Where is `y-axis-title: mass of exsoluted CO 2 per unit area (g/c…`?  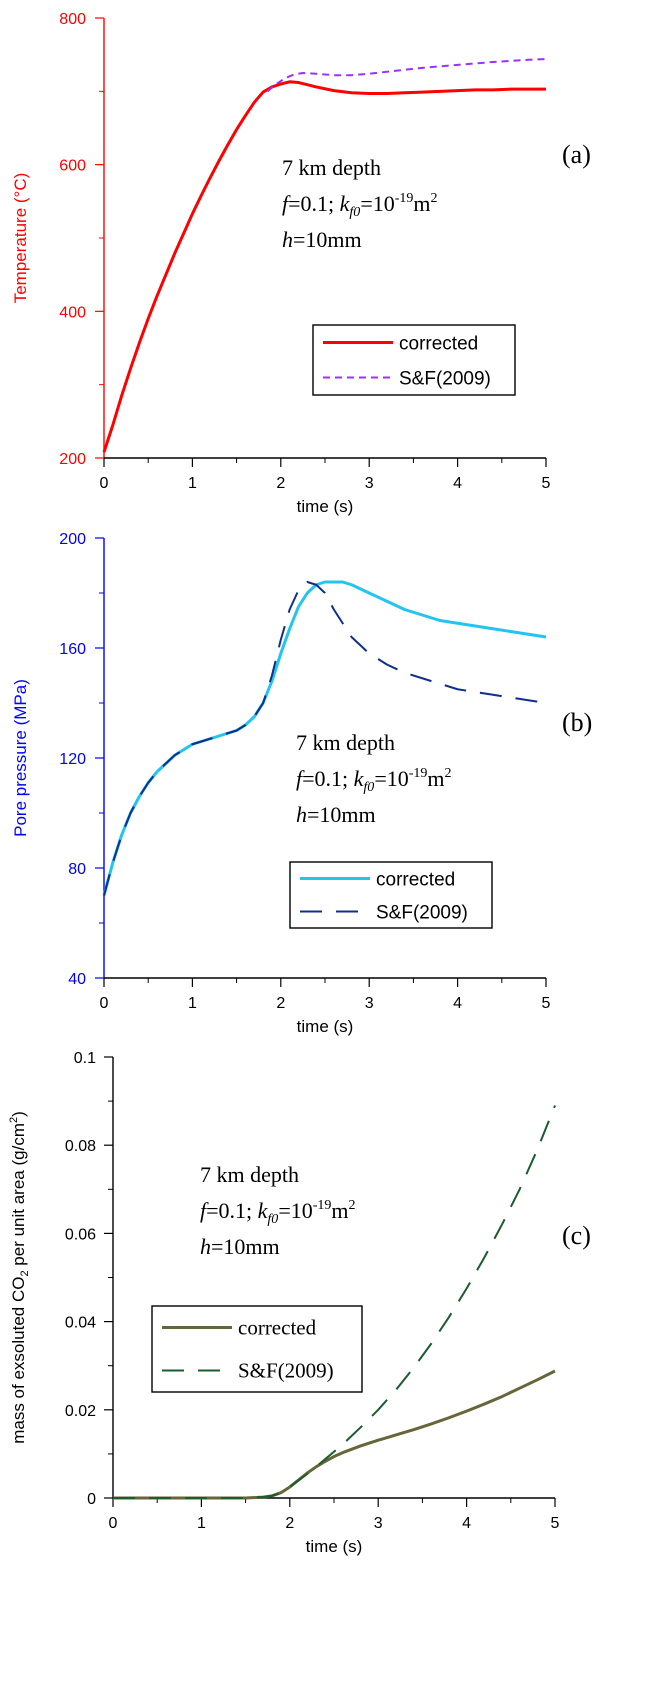 y-axis-title: mass of exsoluted CO 2 per unit area (g/c… is located at coordinates (19, 1277).